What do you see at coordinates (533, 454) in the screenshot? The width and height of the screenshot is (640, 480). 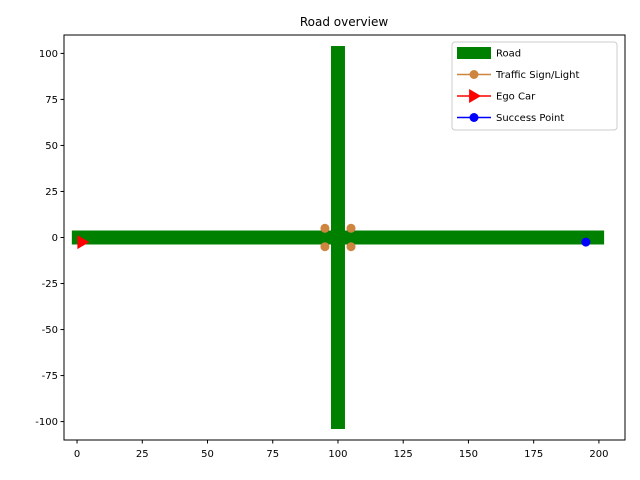 I see `x-tick-label: 175` at bounding box center [533, 454].